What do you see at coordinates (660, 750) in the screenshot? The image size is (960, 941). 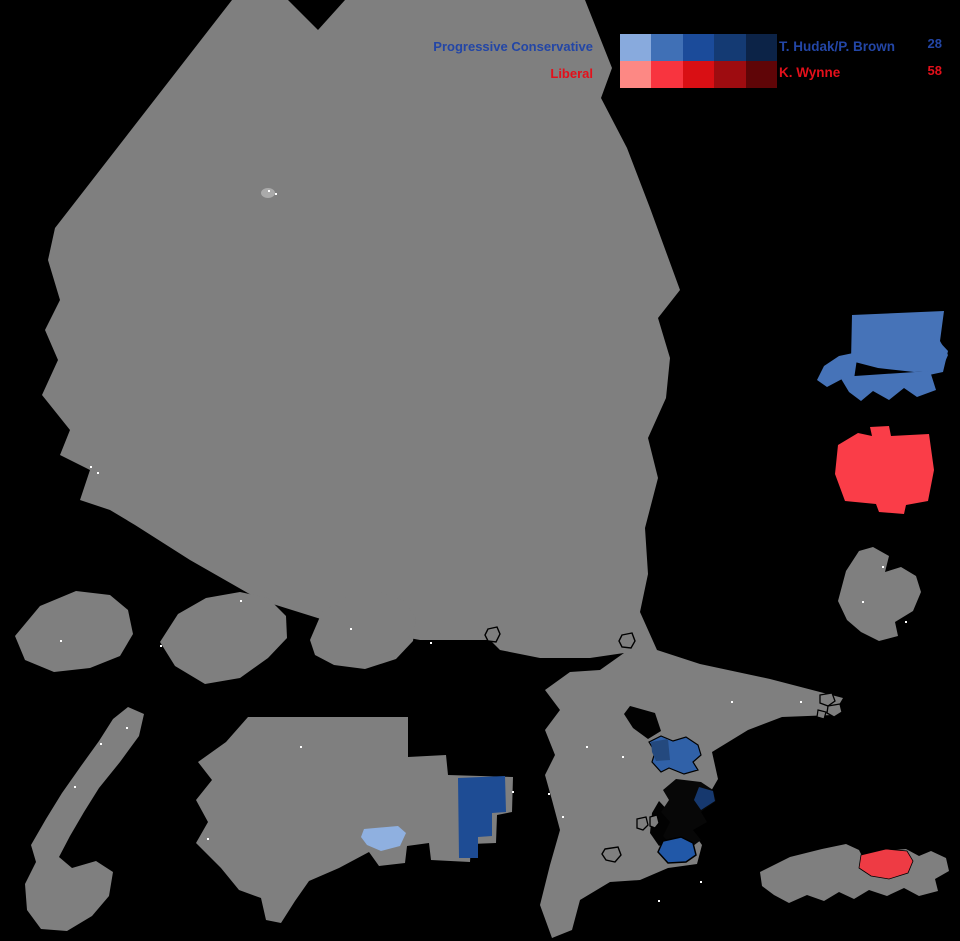 I see `blue-riding-dark-lobe` at bounding box center [660, 750].